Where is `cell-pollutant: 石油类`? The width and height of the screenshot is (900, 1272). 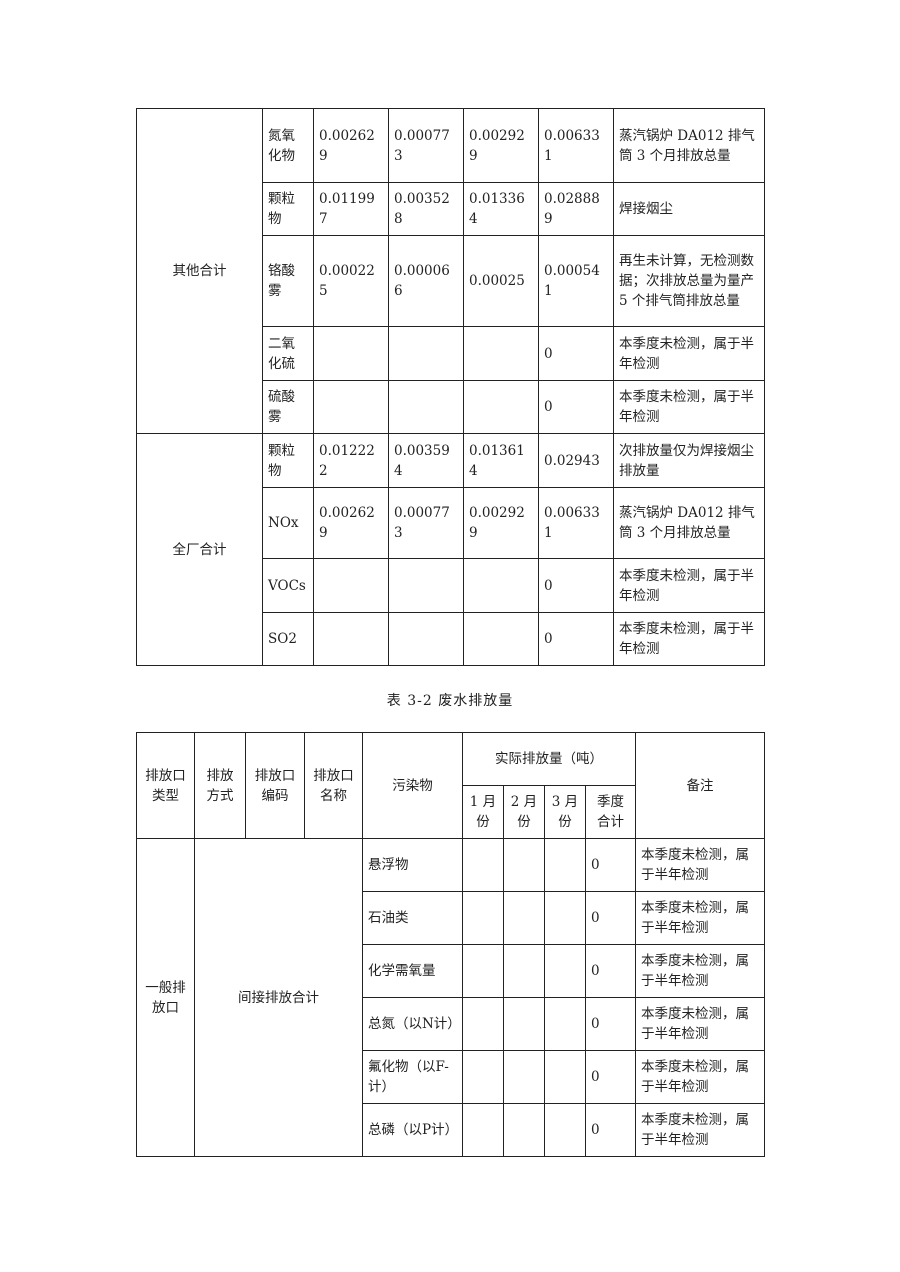 cell-pollutant: 石油类 is located at coordinates (412, 918).